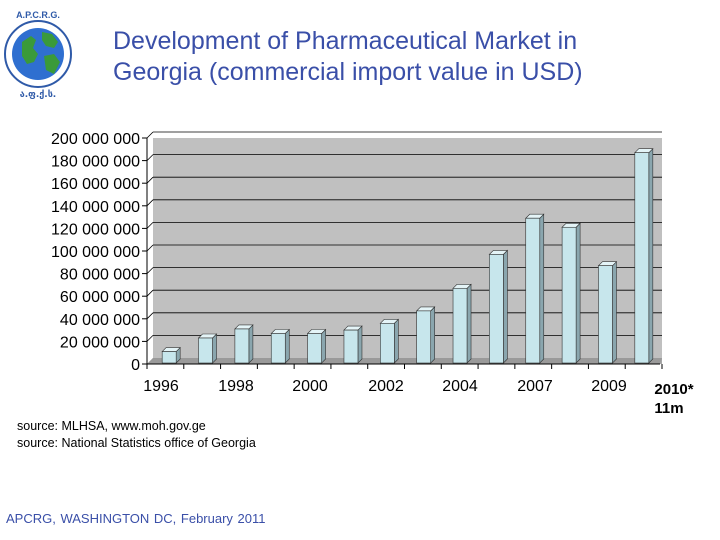 Image resolution: width=720 pixels, height=540 pixels. I want to click on y-tick-label: 0, so click(135, 365).